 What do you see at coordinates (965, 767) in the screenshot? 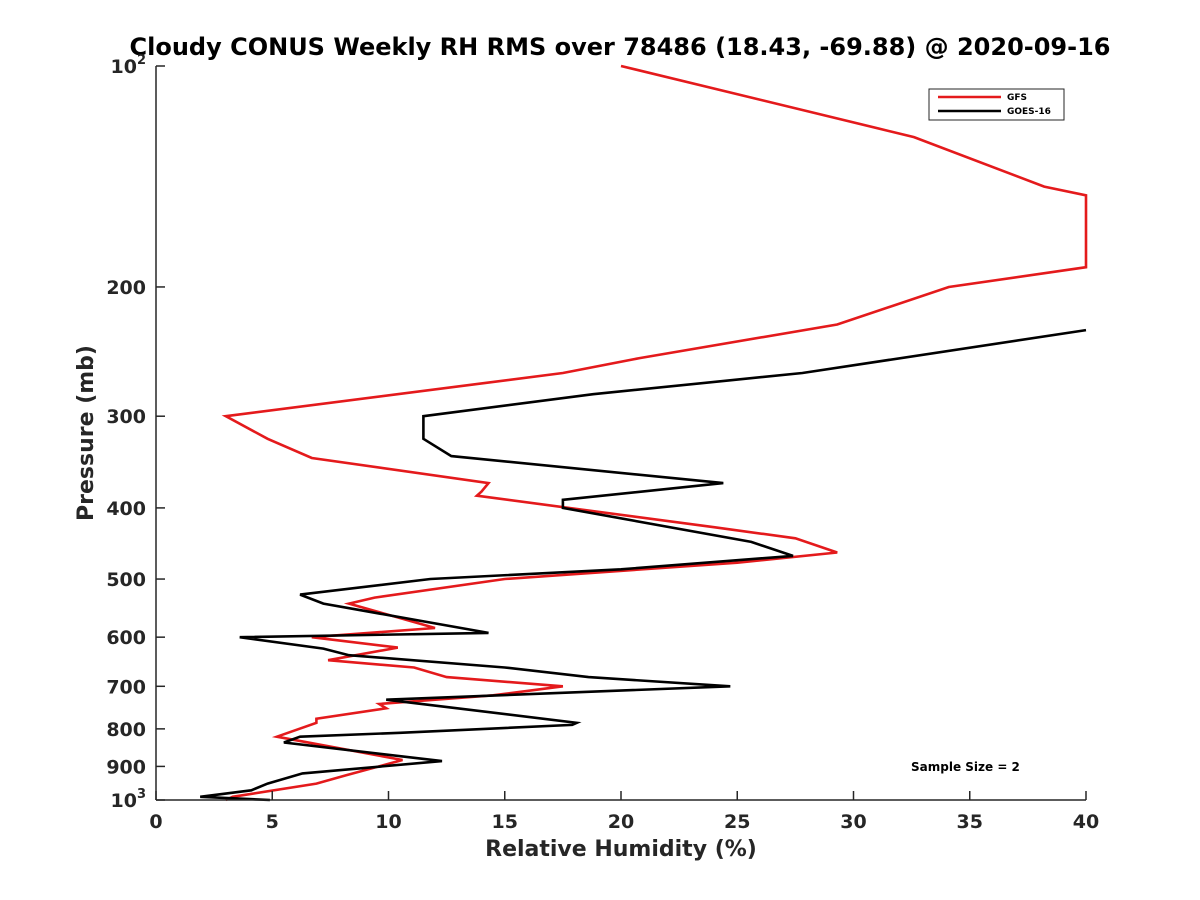
I see `sample-size-annotation: Sample Size = 2` at bounding box center [965, 767].